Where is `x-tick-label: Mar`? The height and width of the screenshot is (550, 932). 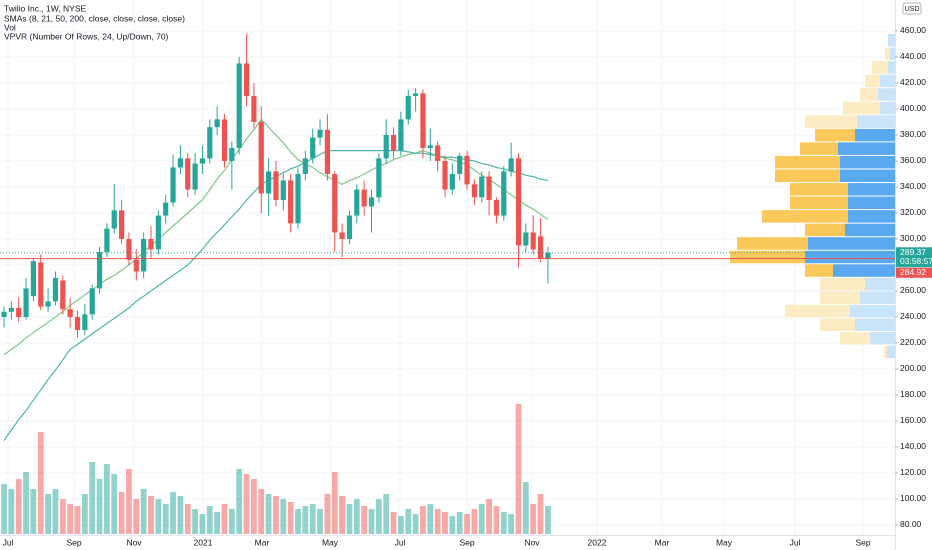
x-tick-label: Mar is located at coordinates (662, 542).